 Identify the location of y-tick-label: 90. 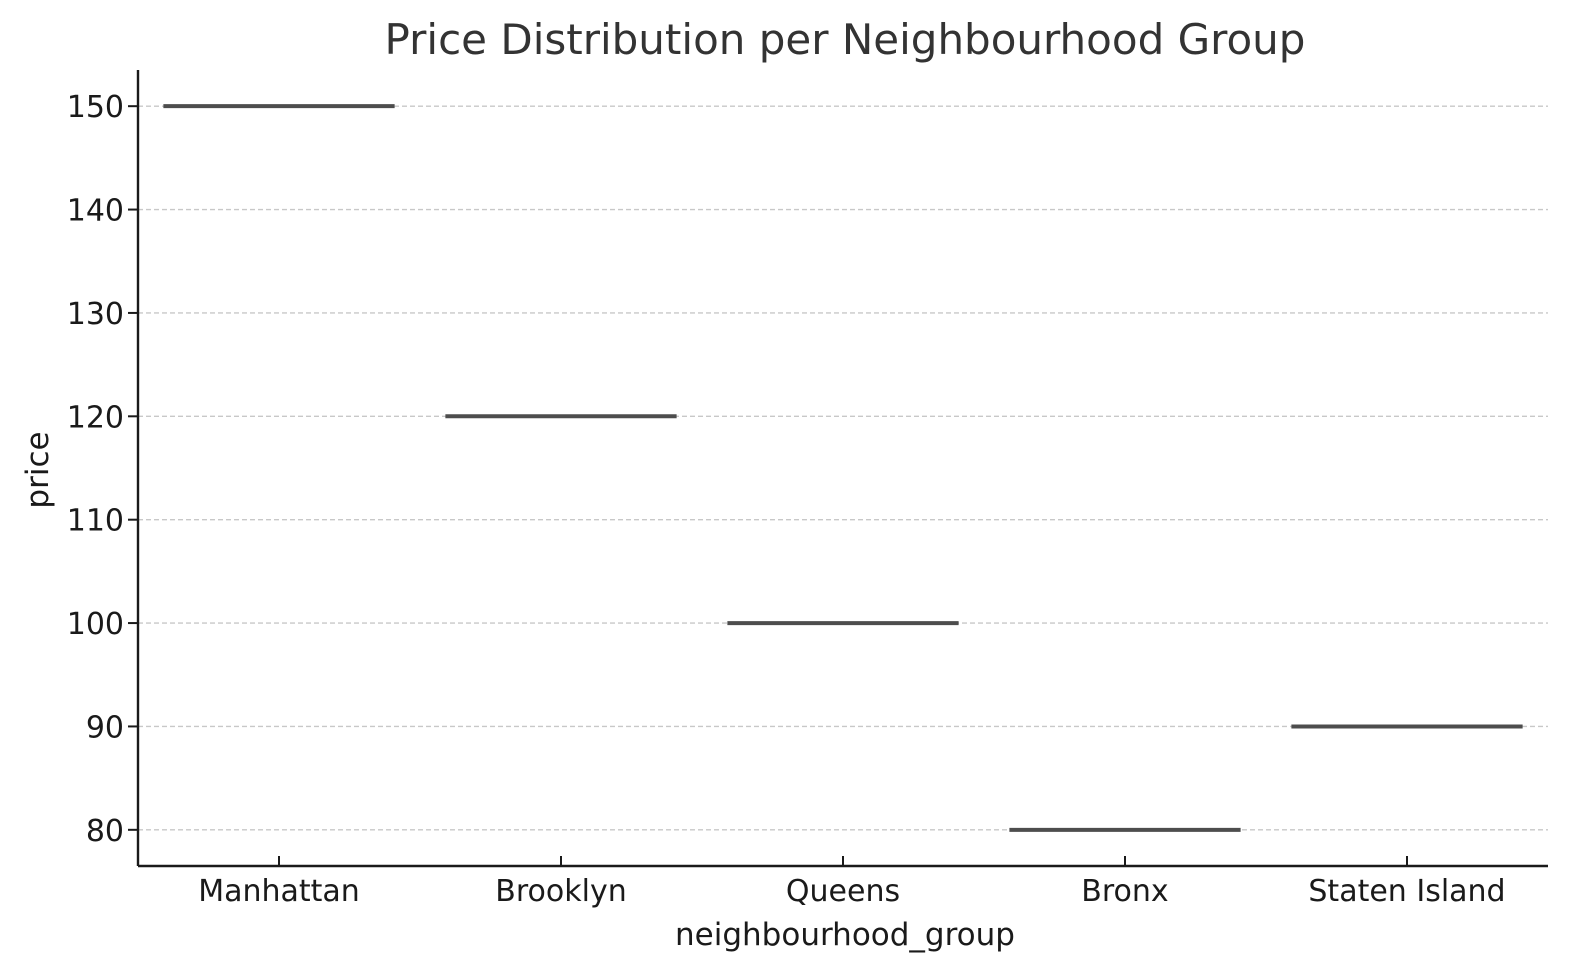
(105, 727).